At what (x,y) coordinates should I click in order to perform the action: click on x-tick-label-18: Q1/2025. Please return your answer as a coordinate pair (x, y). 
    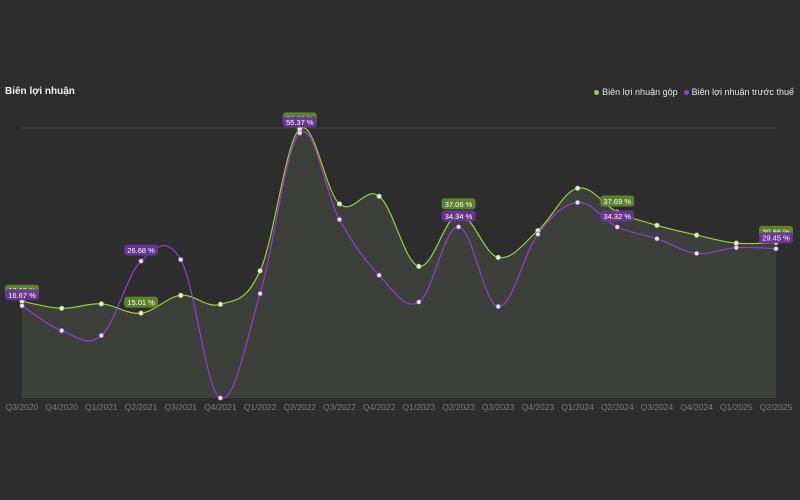
    Looking at the image, I should click on (736, 407).